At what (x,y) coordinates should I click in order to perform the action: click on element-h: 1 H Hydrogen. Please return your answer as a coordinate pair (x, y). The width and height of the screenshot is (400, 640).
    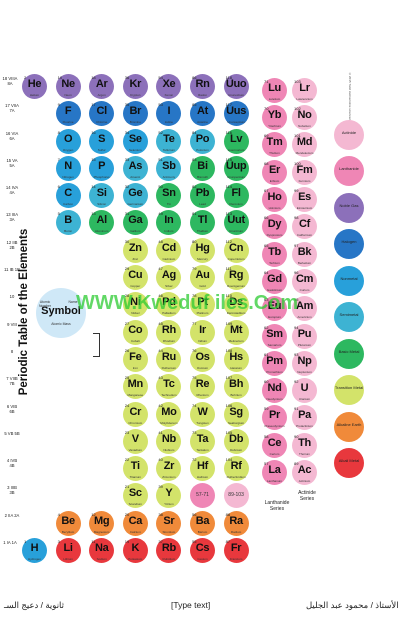
    Looking at the image, I should click on (34, 550).